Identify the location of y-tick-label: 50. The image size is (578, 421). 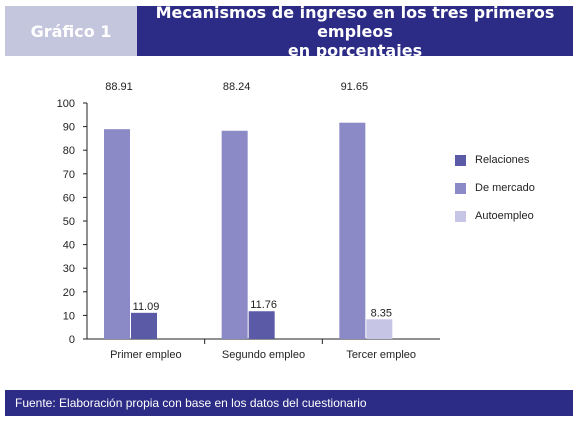
(69, 222).